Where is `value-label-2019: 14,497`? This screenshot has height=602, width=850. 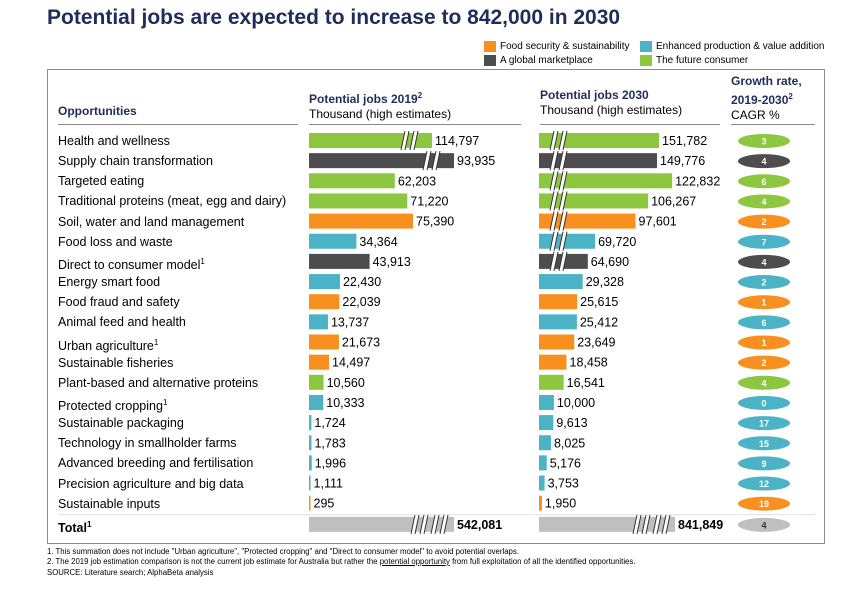 value-label-2019: 14,497 is located at coordinates (351, 363).